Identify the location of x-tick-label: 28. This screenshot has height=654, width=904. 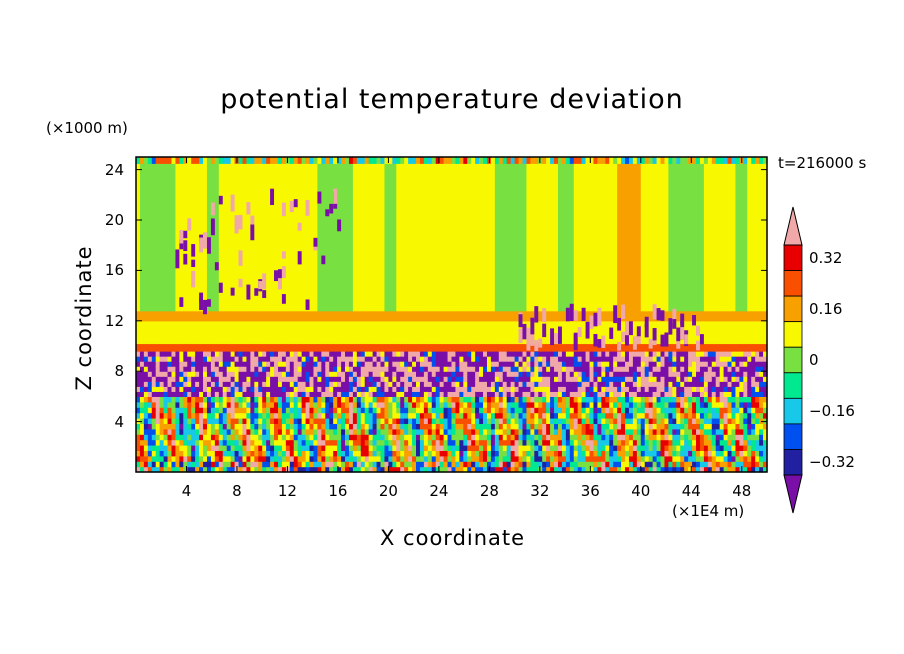
(489, 491).